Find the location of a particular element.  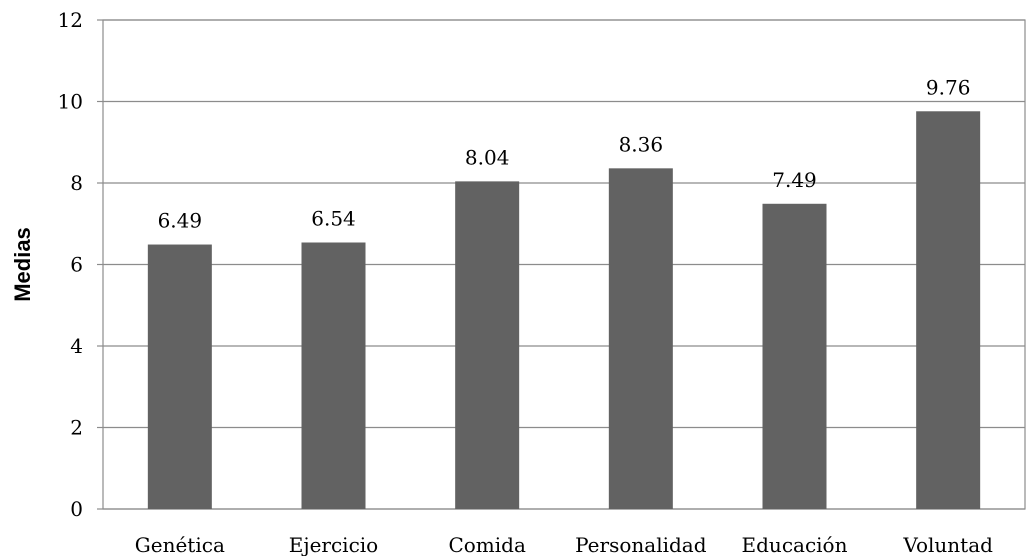

data-label: 8.04 is located at coordinates (487, 157).